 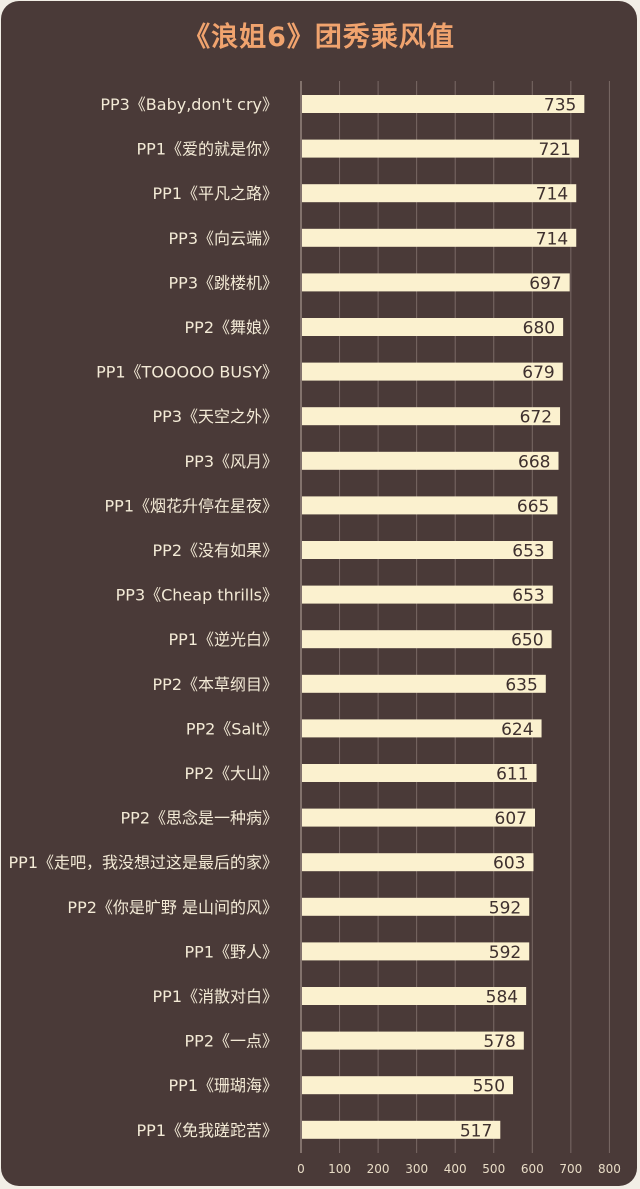 I want to click on category-label: PP3《向云端》, so click(x=223, y=238).